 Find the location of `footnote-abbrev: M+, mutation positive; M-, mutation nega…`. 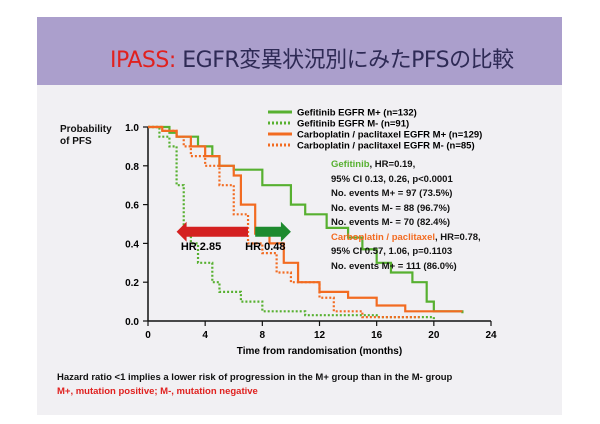

footnote-abbrev: M+, mutation positive; M-, mutation nega… is located at coordinates (157, 391).